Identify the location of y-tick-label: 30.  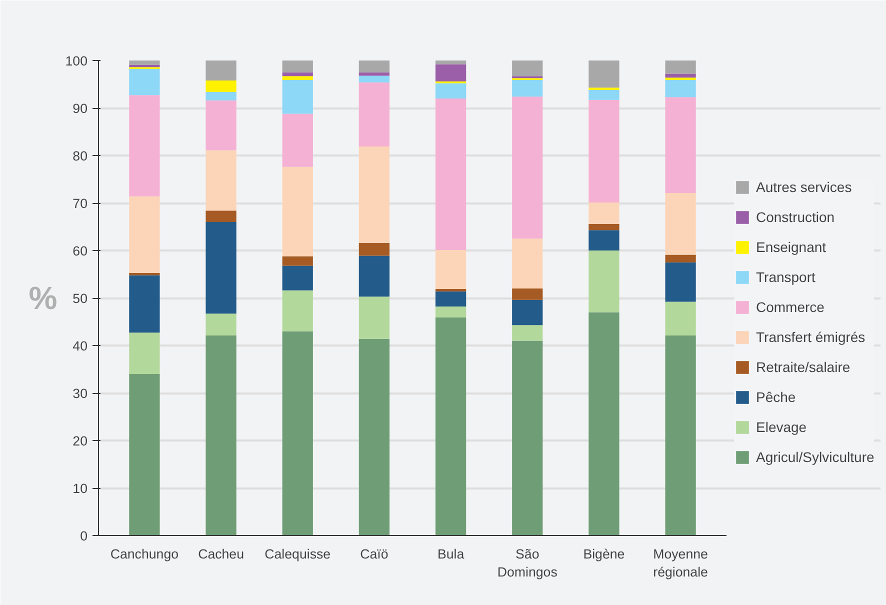
(80, 393).